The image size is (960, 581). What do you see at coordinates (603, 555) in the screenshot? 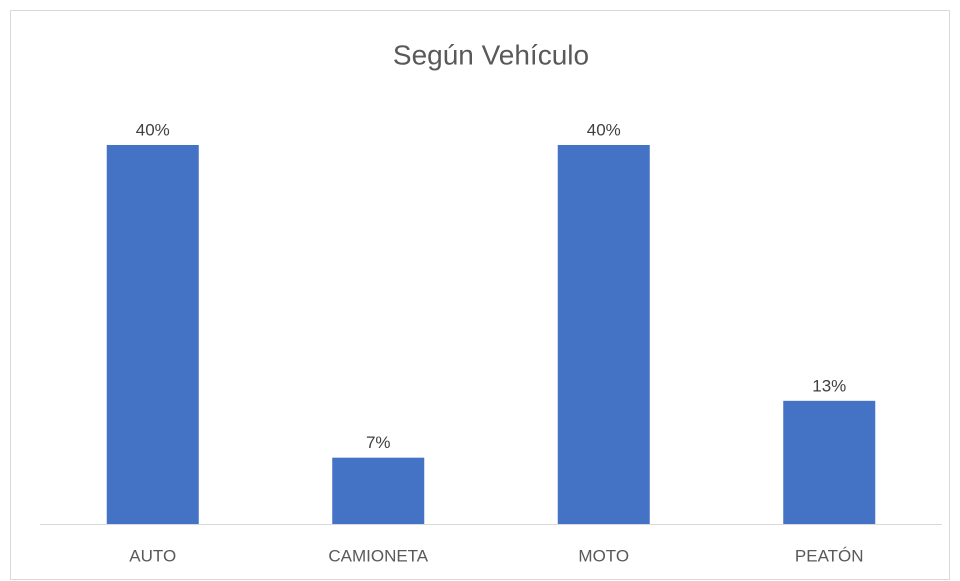
I see `x-tick-label: MOTO` at bounding box center [603, 555].